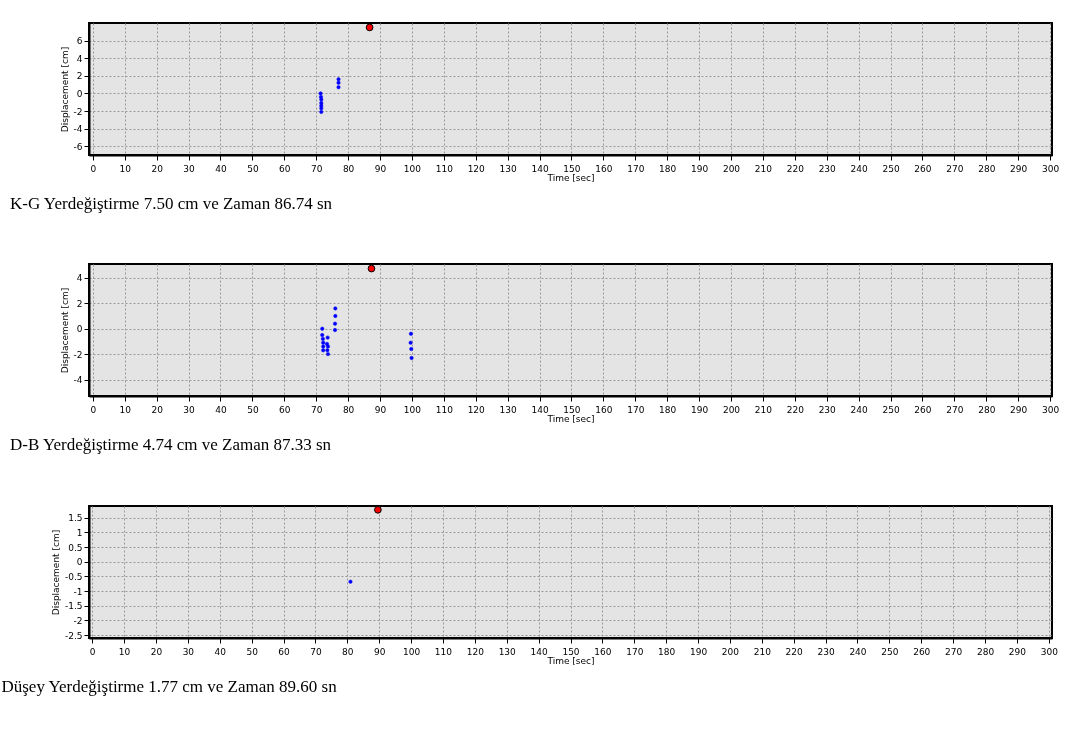  I want to click on x-tick-label: 40, so click(221, 409).